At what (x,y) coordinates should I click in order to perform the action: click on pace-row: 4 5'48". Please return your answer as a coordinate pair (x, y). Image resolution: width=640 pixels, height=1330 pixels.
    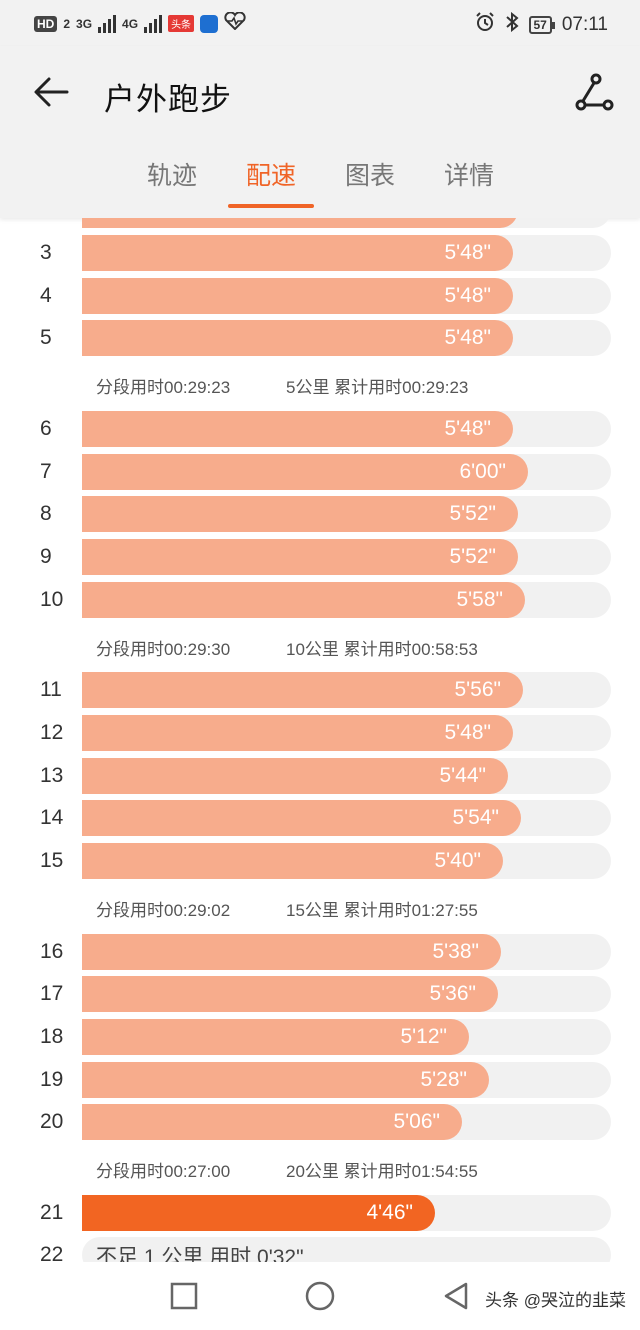
    Looking at the image, I should click on (320, 295).